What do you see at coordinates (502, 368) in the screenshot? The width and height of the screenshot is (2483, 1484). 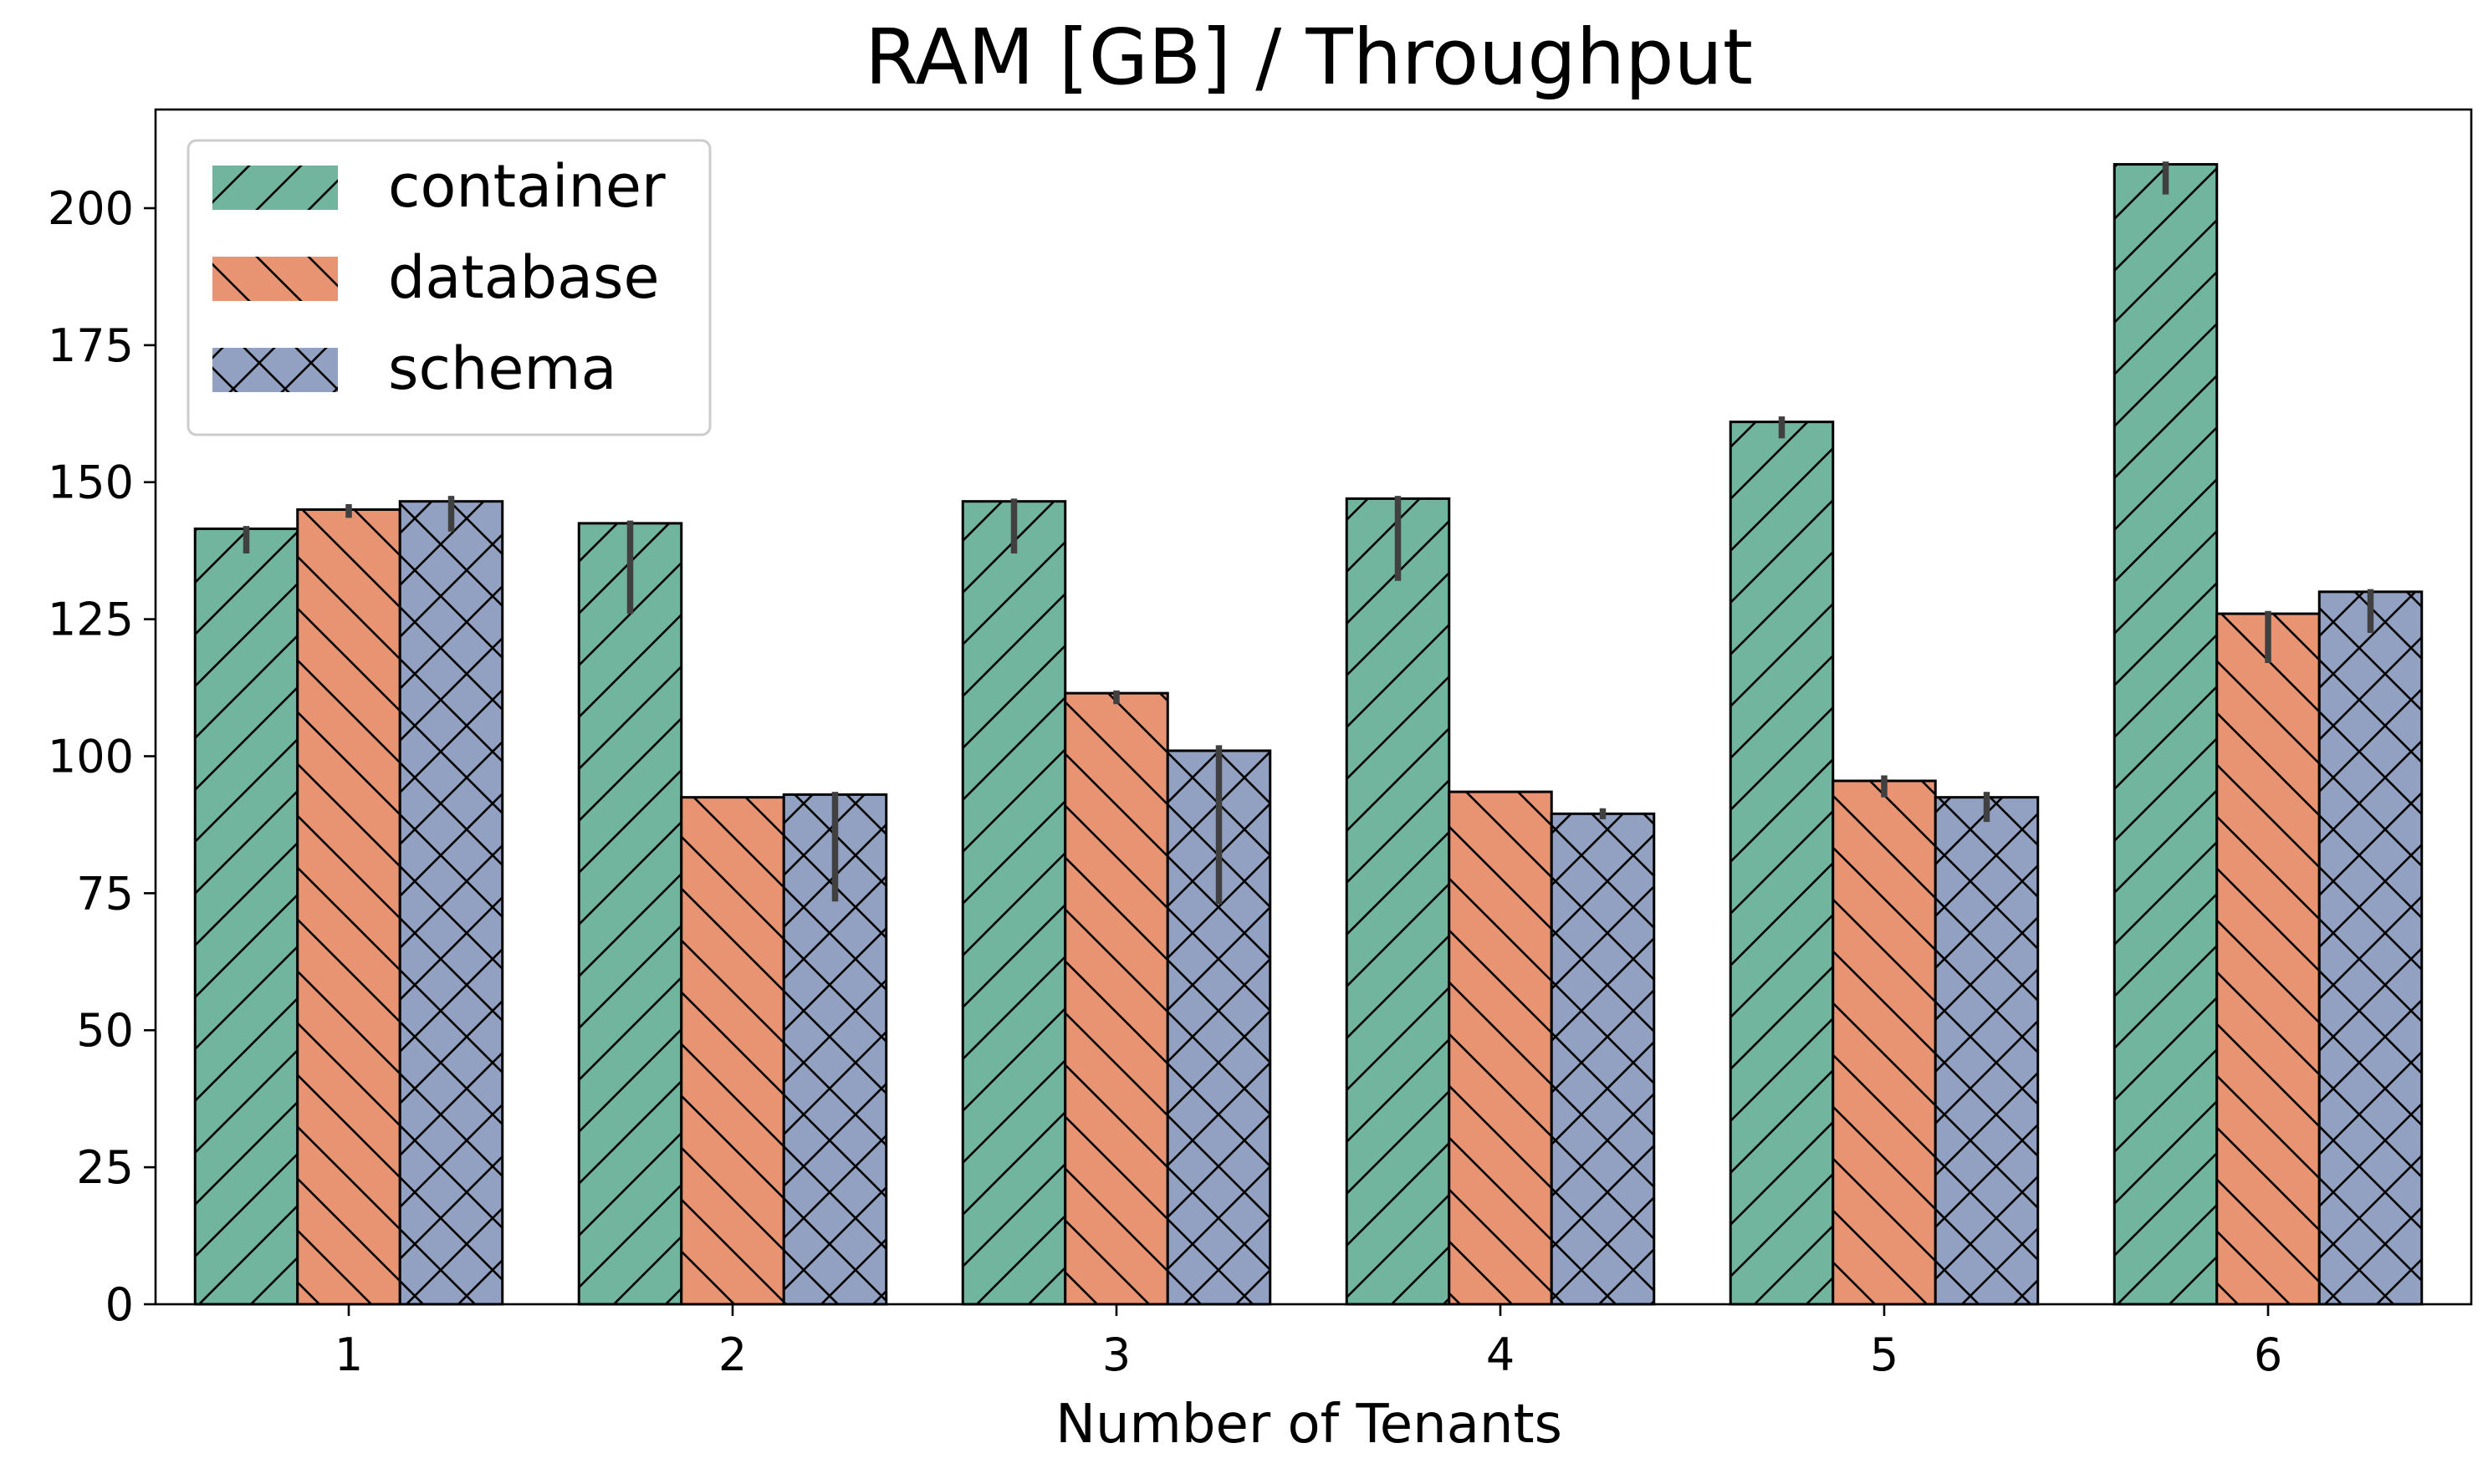 I see `legend-label: schema` at bounding box center [502, 368].